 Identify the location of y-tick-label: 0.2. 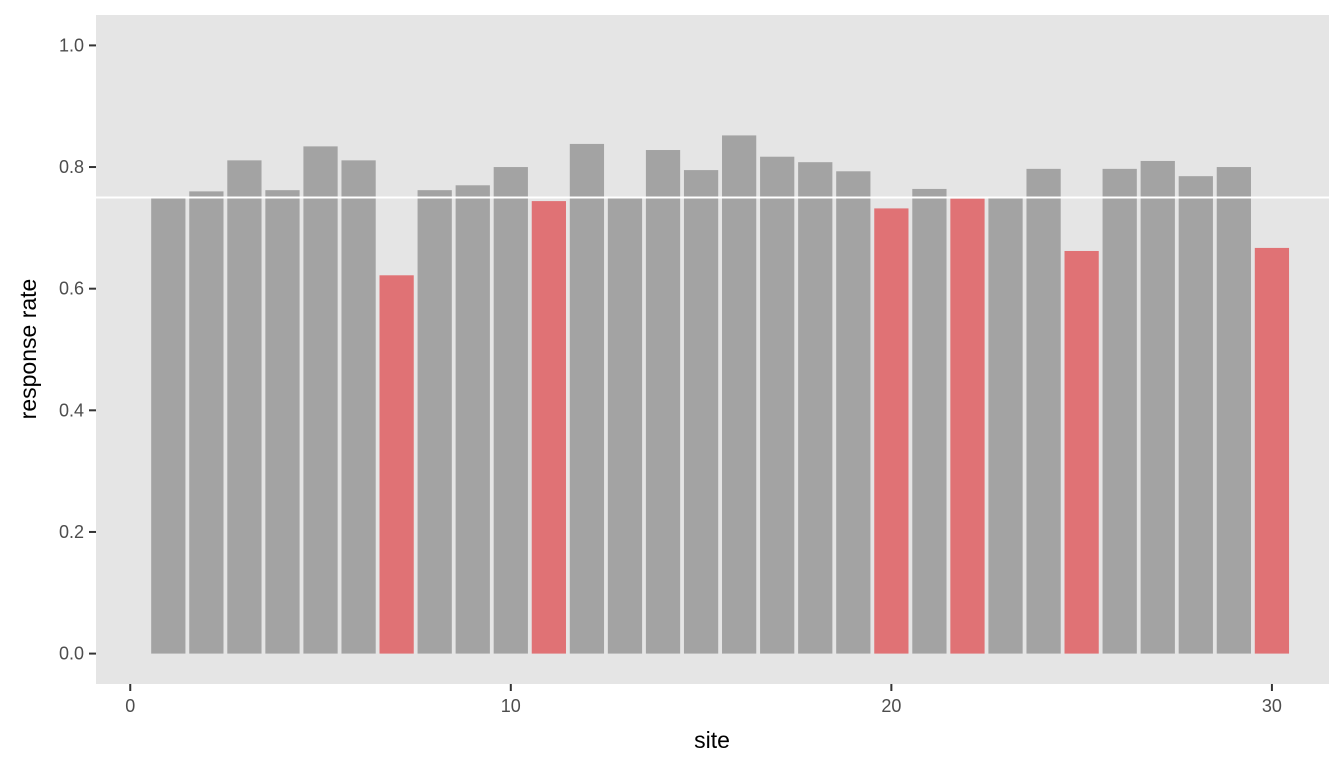
(71, 532).